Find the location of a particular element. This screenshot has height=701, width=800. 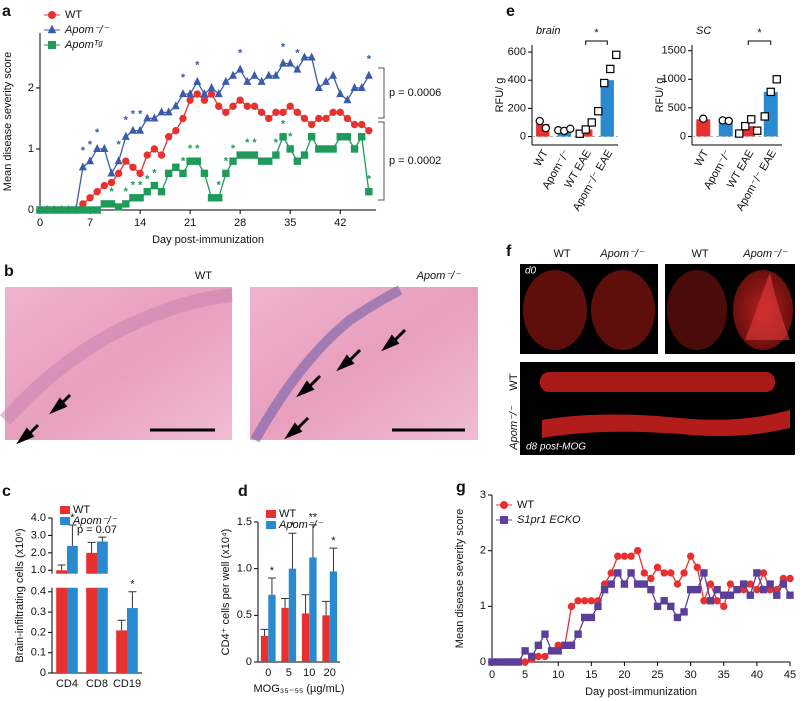

x-axis-label: Day post-immunization is located at coordinates (641, 692).